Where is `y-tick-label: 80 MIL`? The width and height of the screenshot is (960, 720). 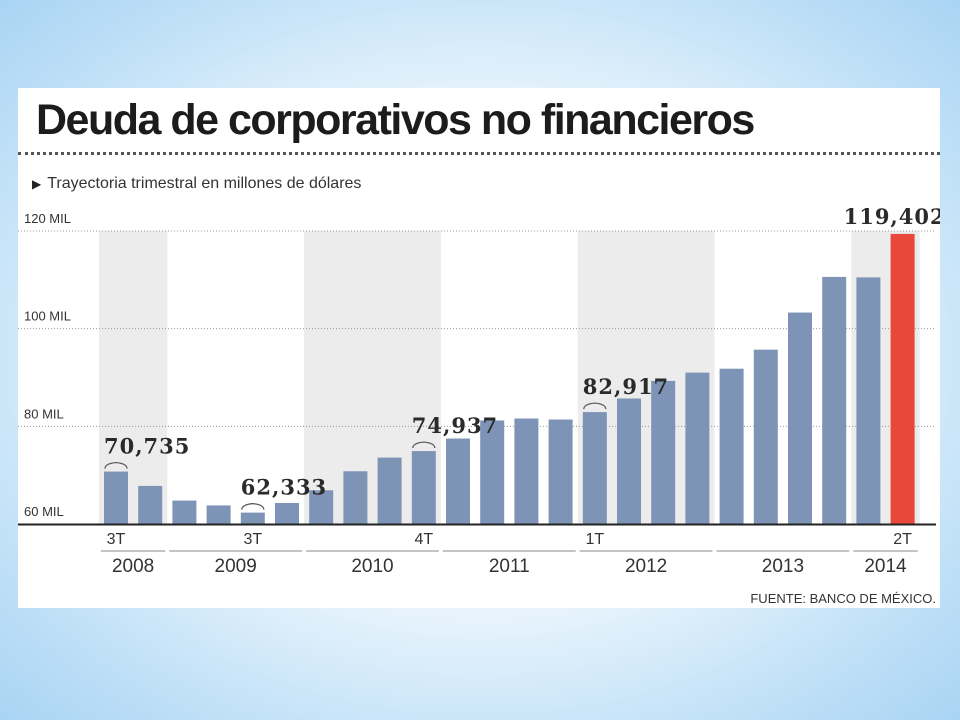
y-tick-label: 80 MIL is located at coordinates (44, 413).